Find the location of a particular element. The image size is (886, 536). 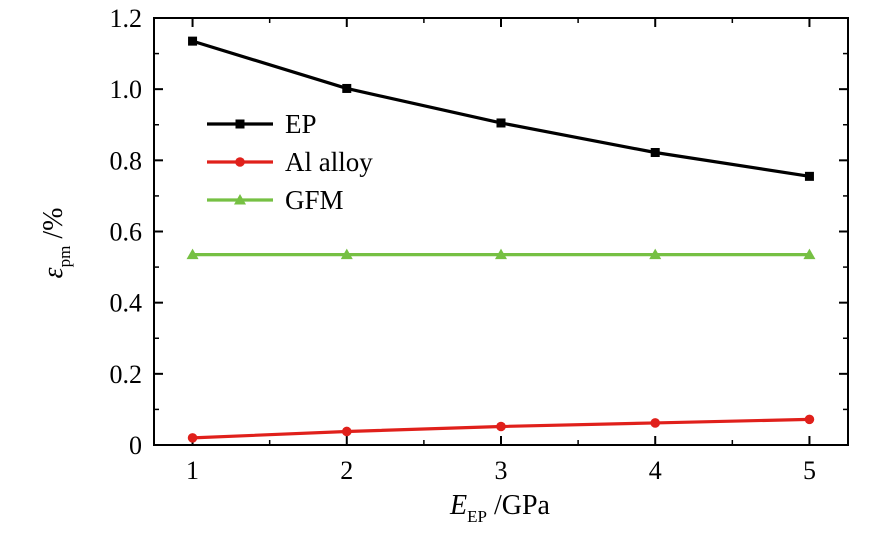

legend-label-ep: EP is located at coordinates (301, 124).